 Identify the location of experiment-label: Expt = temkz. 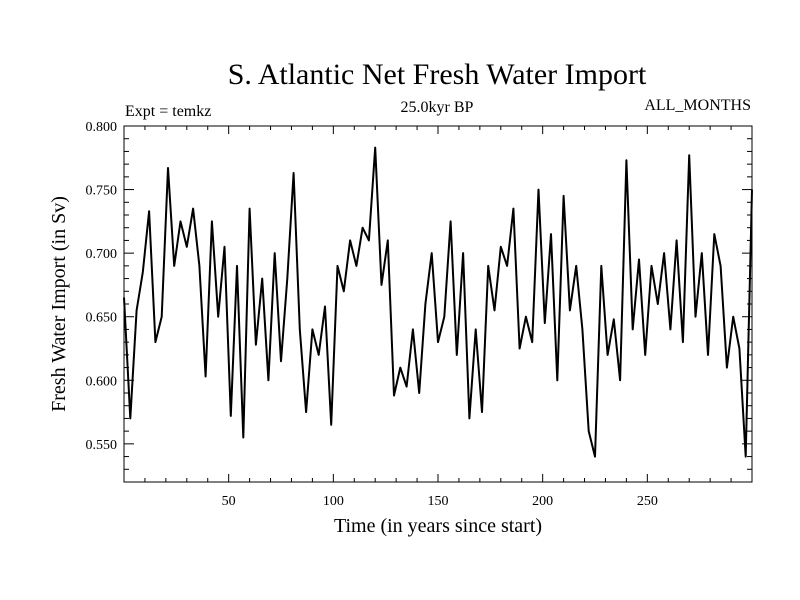
(168, 111).